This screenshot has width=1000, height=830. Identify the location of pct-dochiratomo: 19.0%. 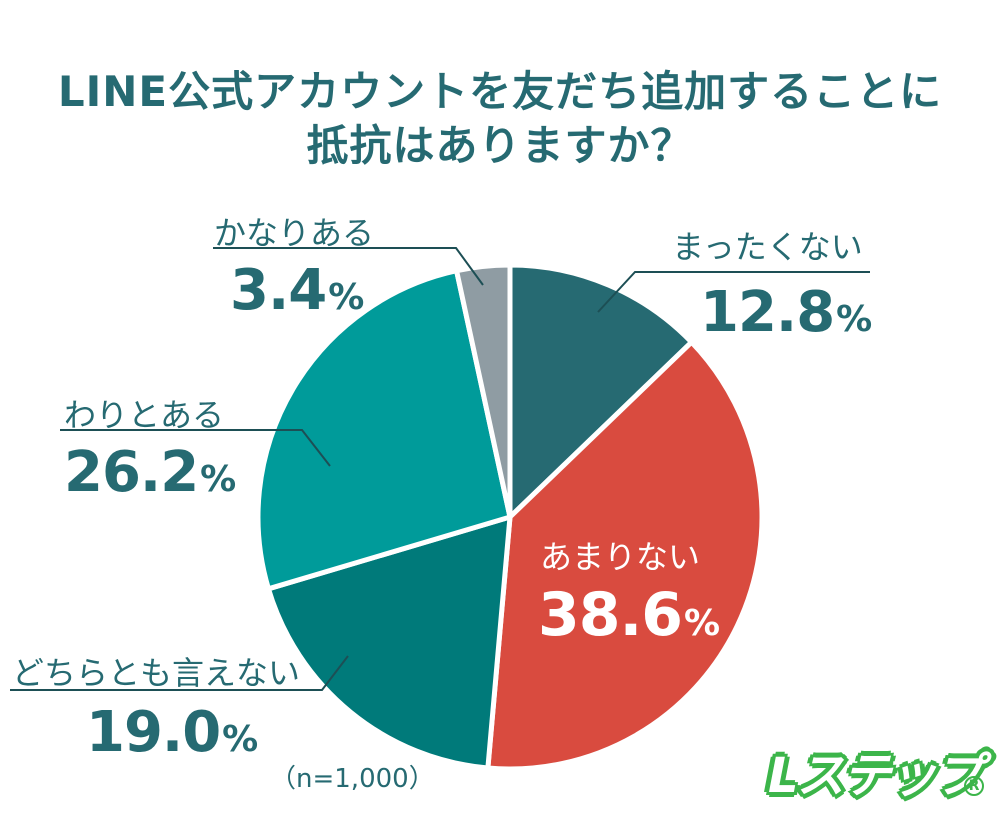
(172, 732).